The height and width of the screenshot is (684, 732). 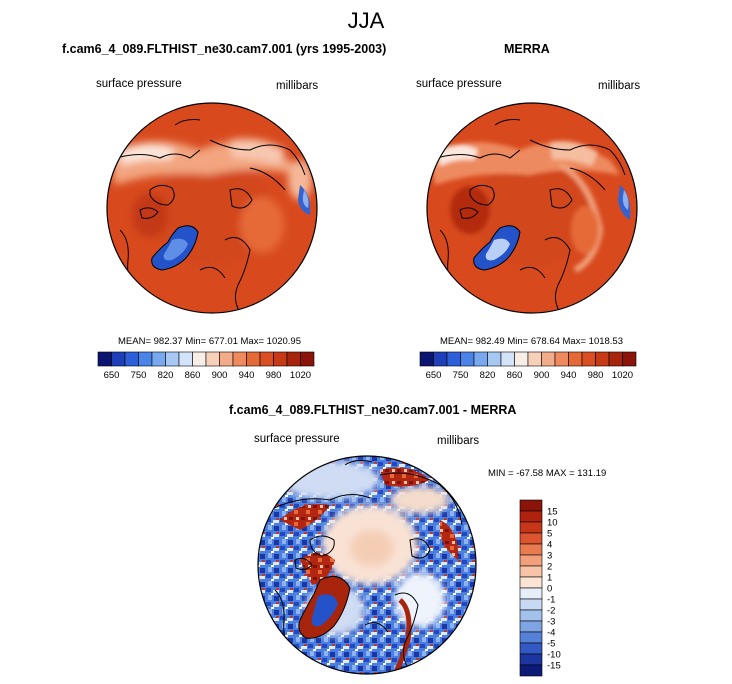 I want to click on colorbar-1-tick-label-0: 650, so click(x=112, y=375).